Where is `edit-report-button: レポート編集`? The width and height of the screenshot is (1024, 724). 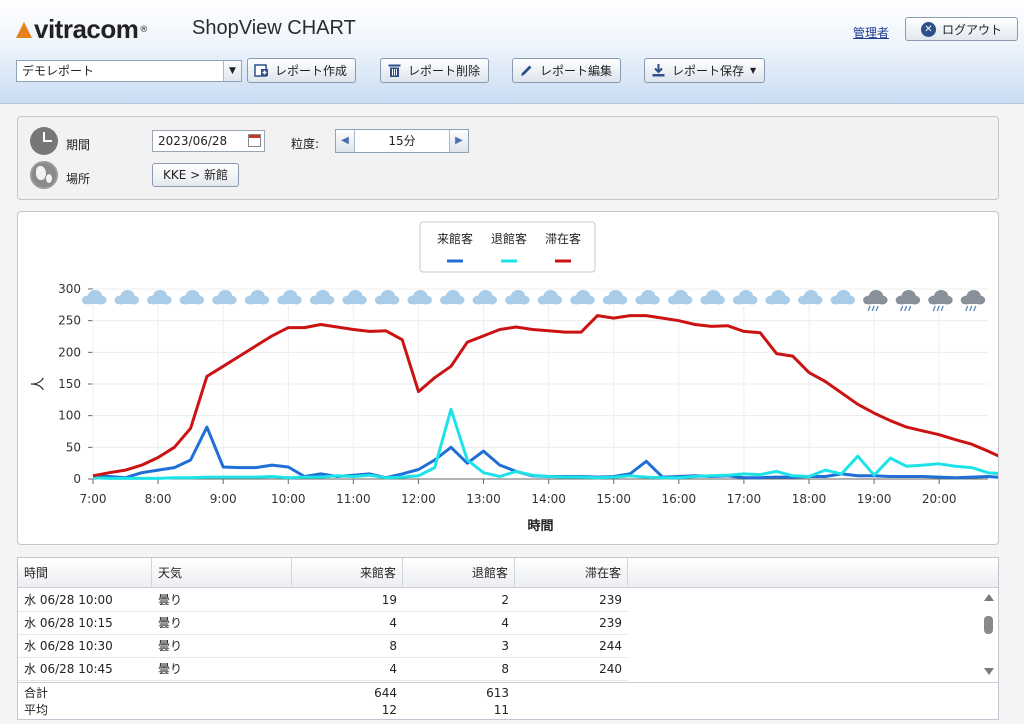 edit-report-button: レポート編集 is located at coordinates (567, 70).